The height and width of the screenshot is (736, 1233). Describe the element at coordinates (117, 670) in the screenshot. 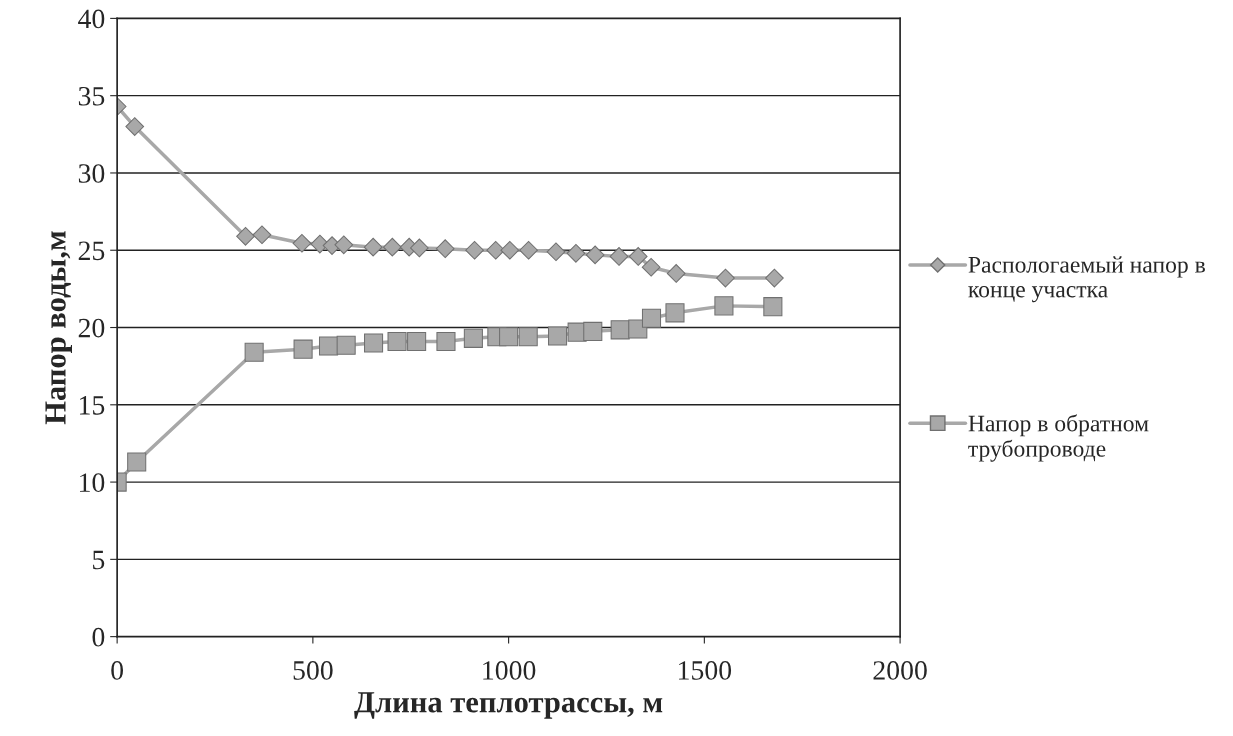

I see `x-tick-label: 0` at that location.